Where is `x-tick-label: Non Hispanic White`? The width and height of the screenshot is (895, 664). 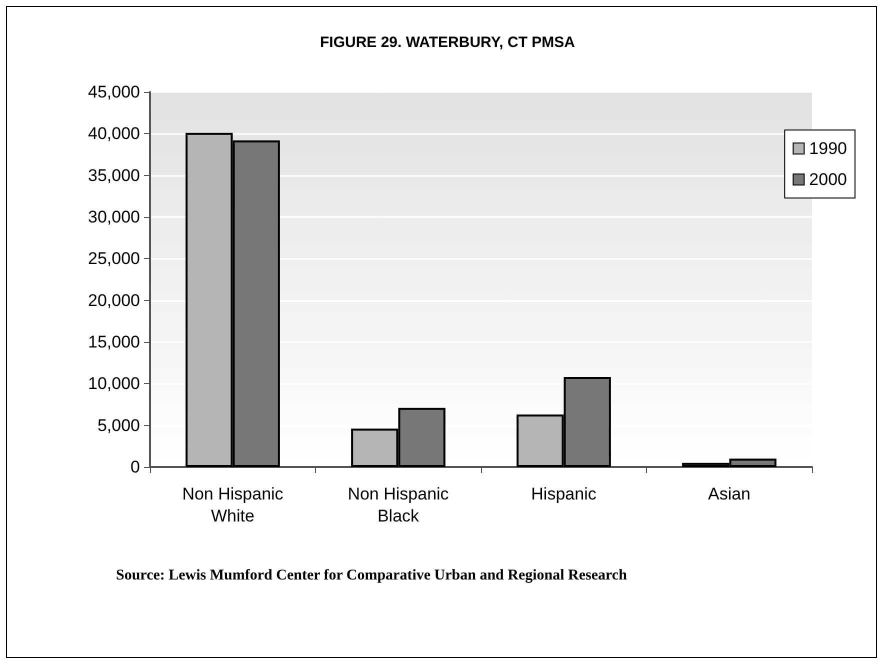 x-tick-label: Non Hispanic White is located at coordinates (233, 505).